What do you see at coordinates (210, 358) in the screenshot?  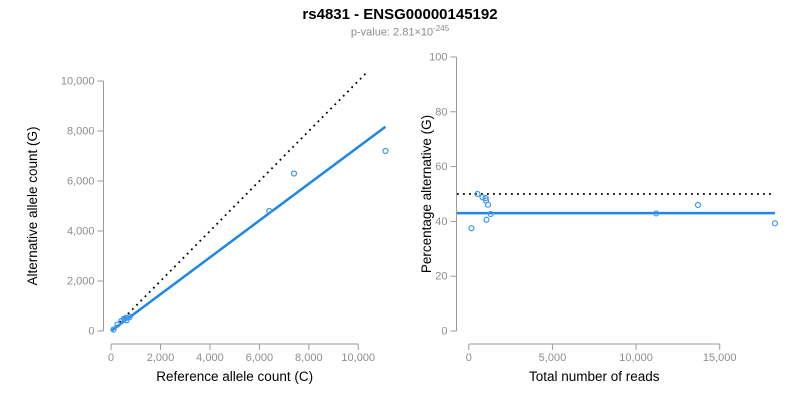 I see `x-tick-label: 4,000` at bounding box center [210, 358].